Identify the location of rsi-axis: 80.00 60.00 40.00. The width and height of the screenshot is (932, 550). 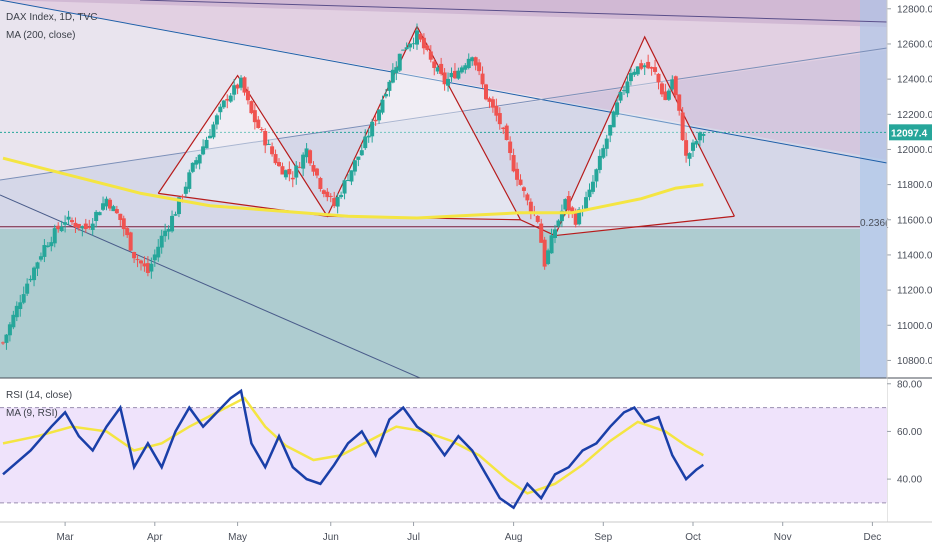
(904, 432).